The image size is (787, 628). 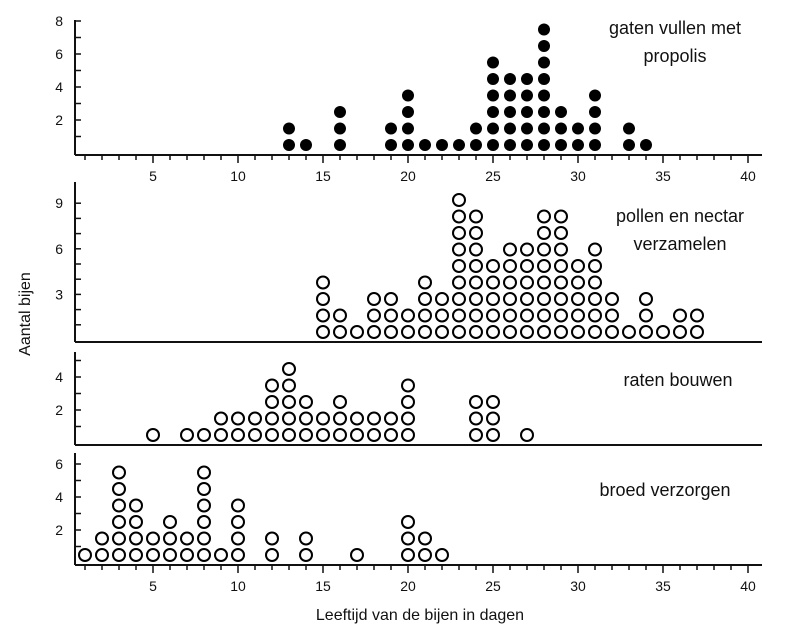 I want to click on y-tick-label: 8, so click(x=59, y=21).